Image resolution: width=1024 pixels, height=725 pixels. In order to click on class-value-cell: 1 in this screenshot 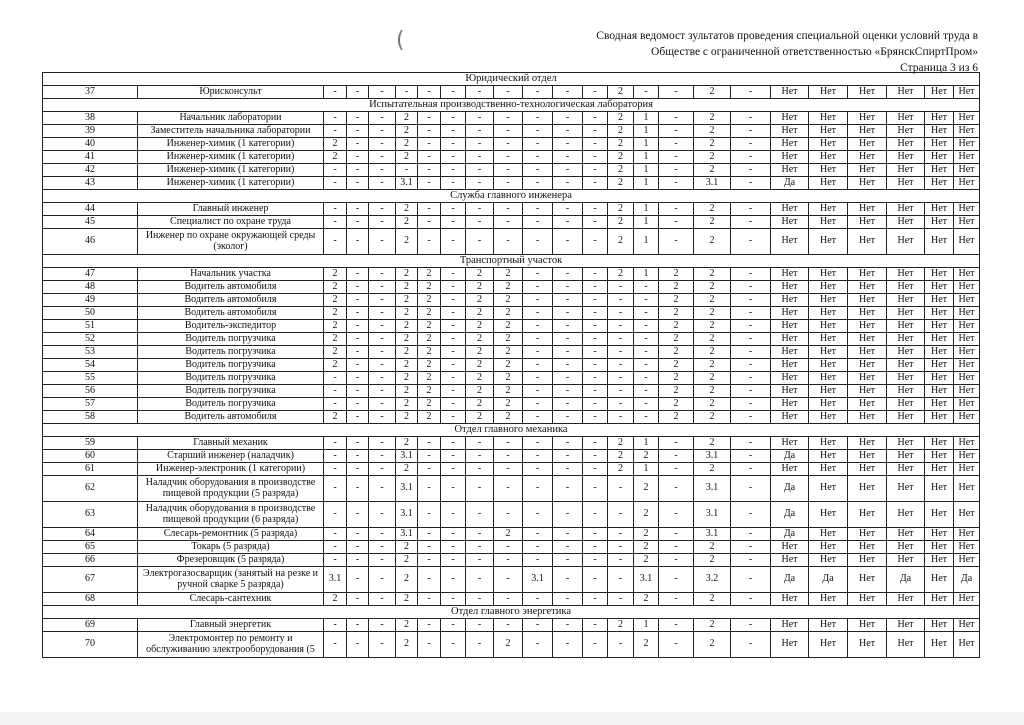, I will do `click(646, 443)`.